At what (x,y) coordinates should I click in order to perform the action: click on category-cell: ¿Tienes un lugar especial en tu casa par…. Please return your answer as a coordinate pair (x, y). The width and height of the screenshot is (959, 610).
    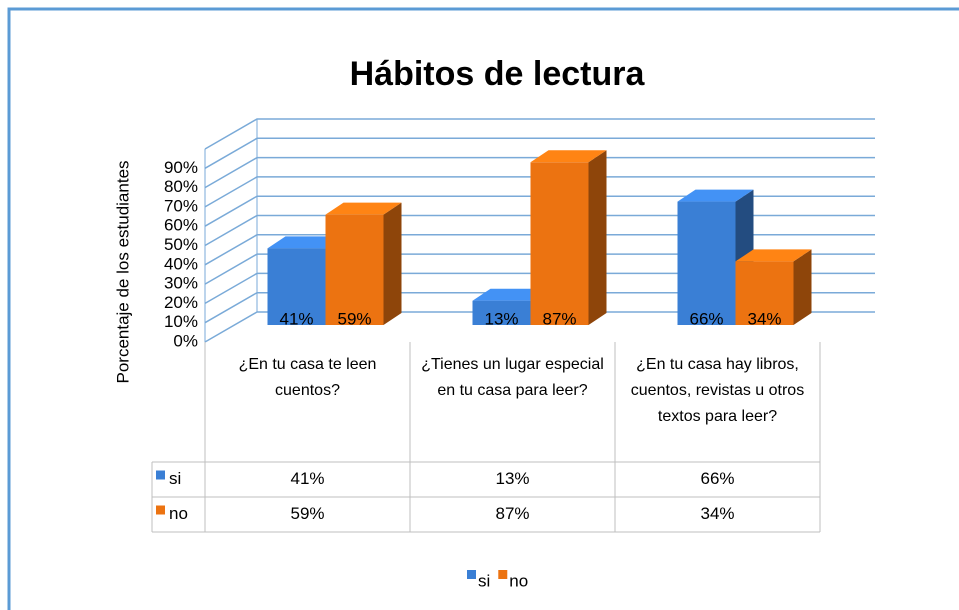
    Looking at the image, I should click on (512, 377).